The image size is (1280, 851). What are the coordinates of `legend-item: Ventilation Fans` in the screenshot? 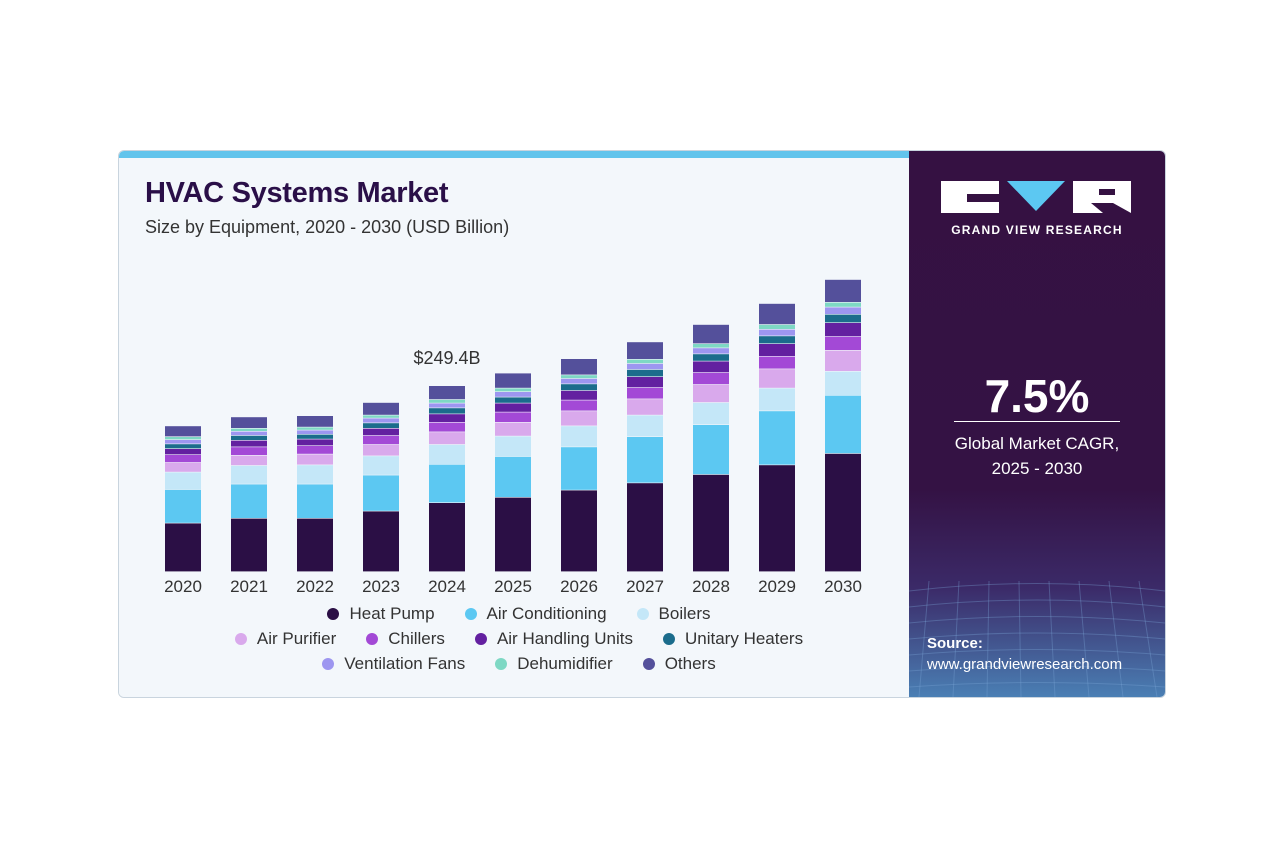 It's located at (393, 664).